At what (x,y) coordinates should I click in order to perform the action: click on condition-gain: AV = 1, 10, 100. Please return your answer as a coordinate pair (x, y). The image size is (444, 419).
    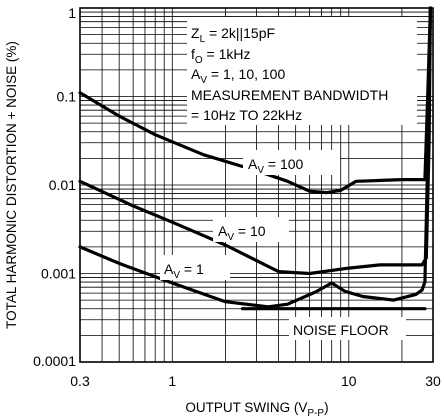
    Looking at the image, I should click on (238, 76).